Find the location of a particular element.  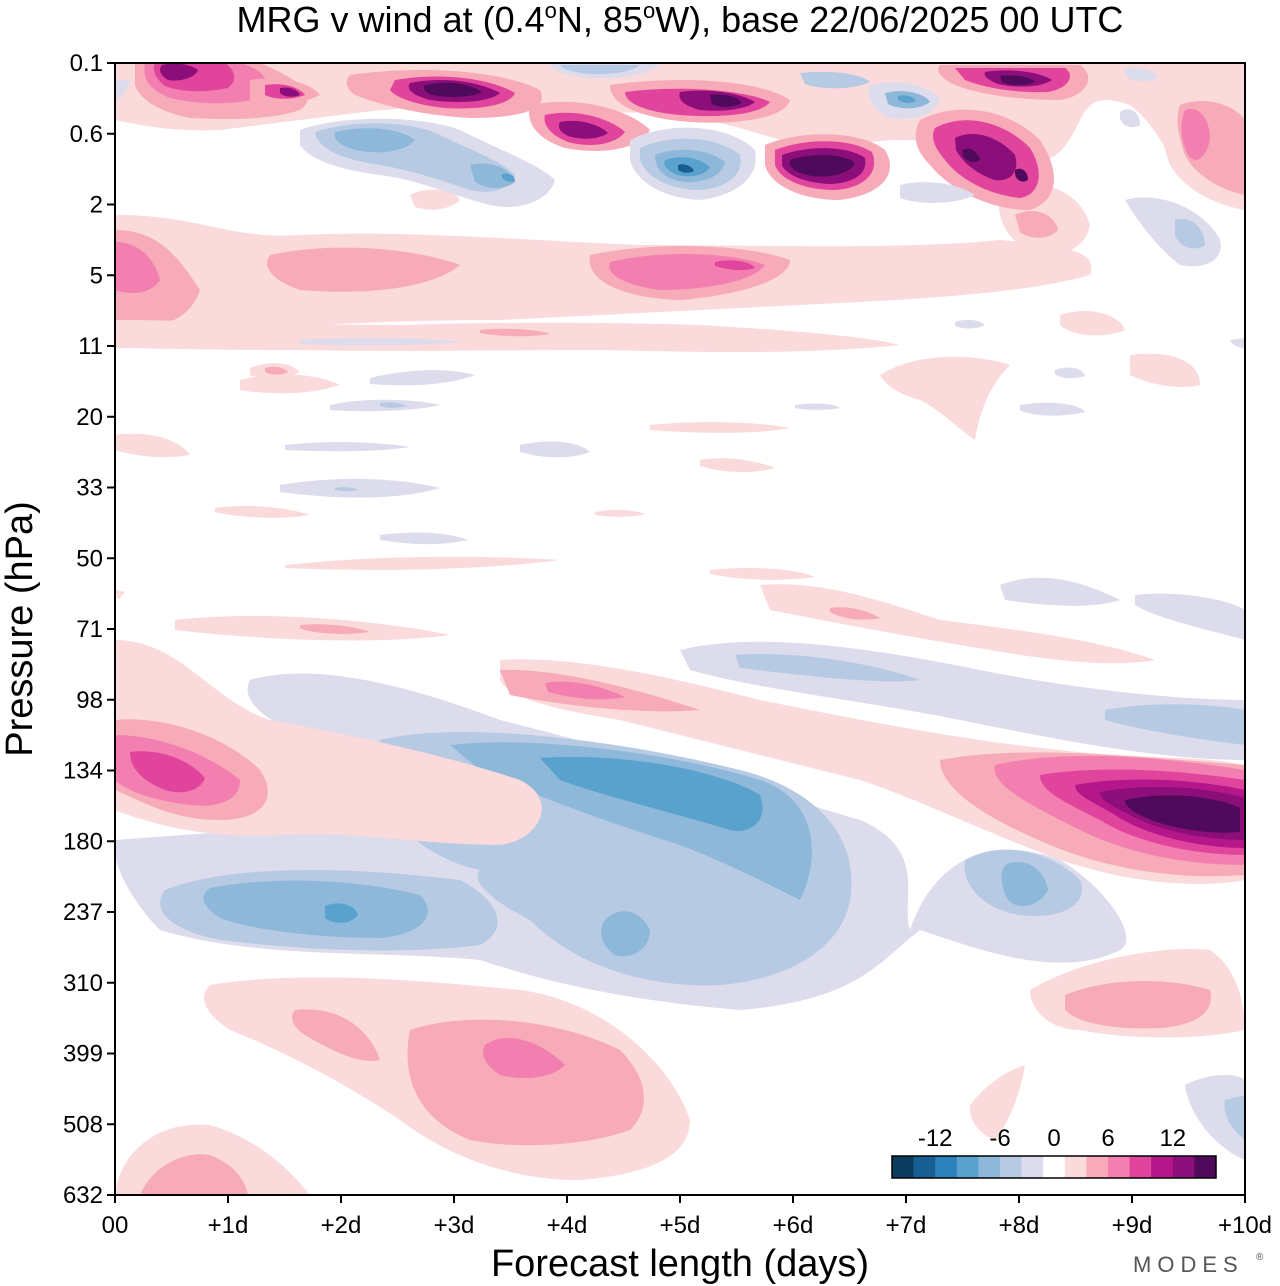

y-tick-label: 33 is located at coordinates (89, 488).